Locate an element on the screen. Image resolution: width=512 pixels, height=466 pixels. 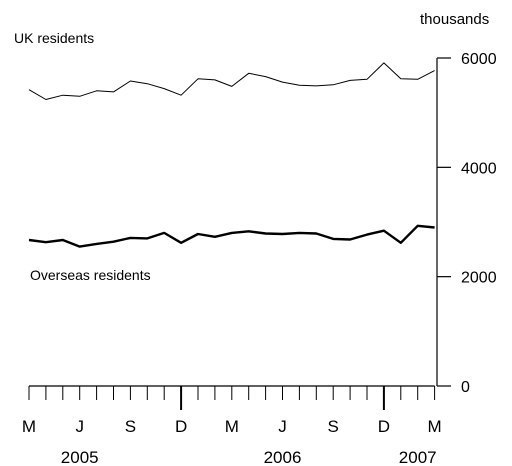
y-unit-label: thousands is located at coordinates (454, 19).